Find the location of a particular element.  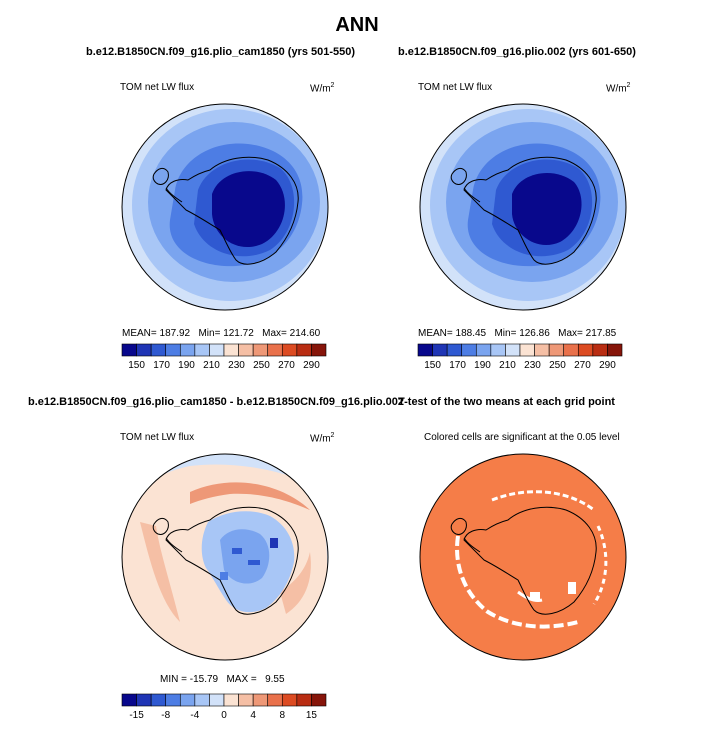

colorbar-top-right-label-5: 250 is located at coordinates (557, 365).